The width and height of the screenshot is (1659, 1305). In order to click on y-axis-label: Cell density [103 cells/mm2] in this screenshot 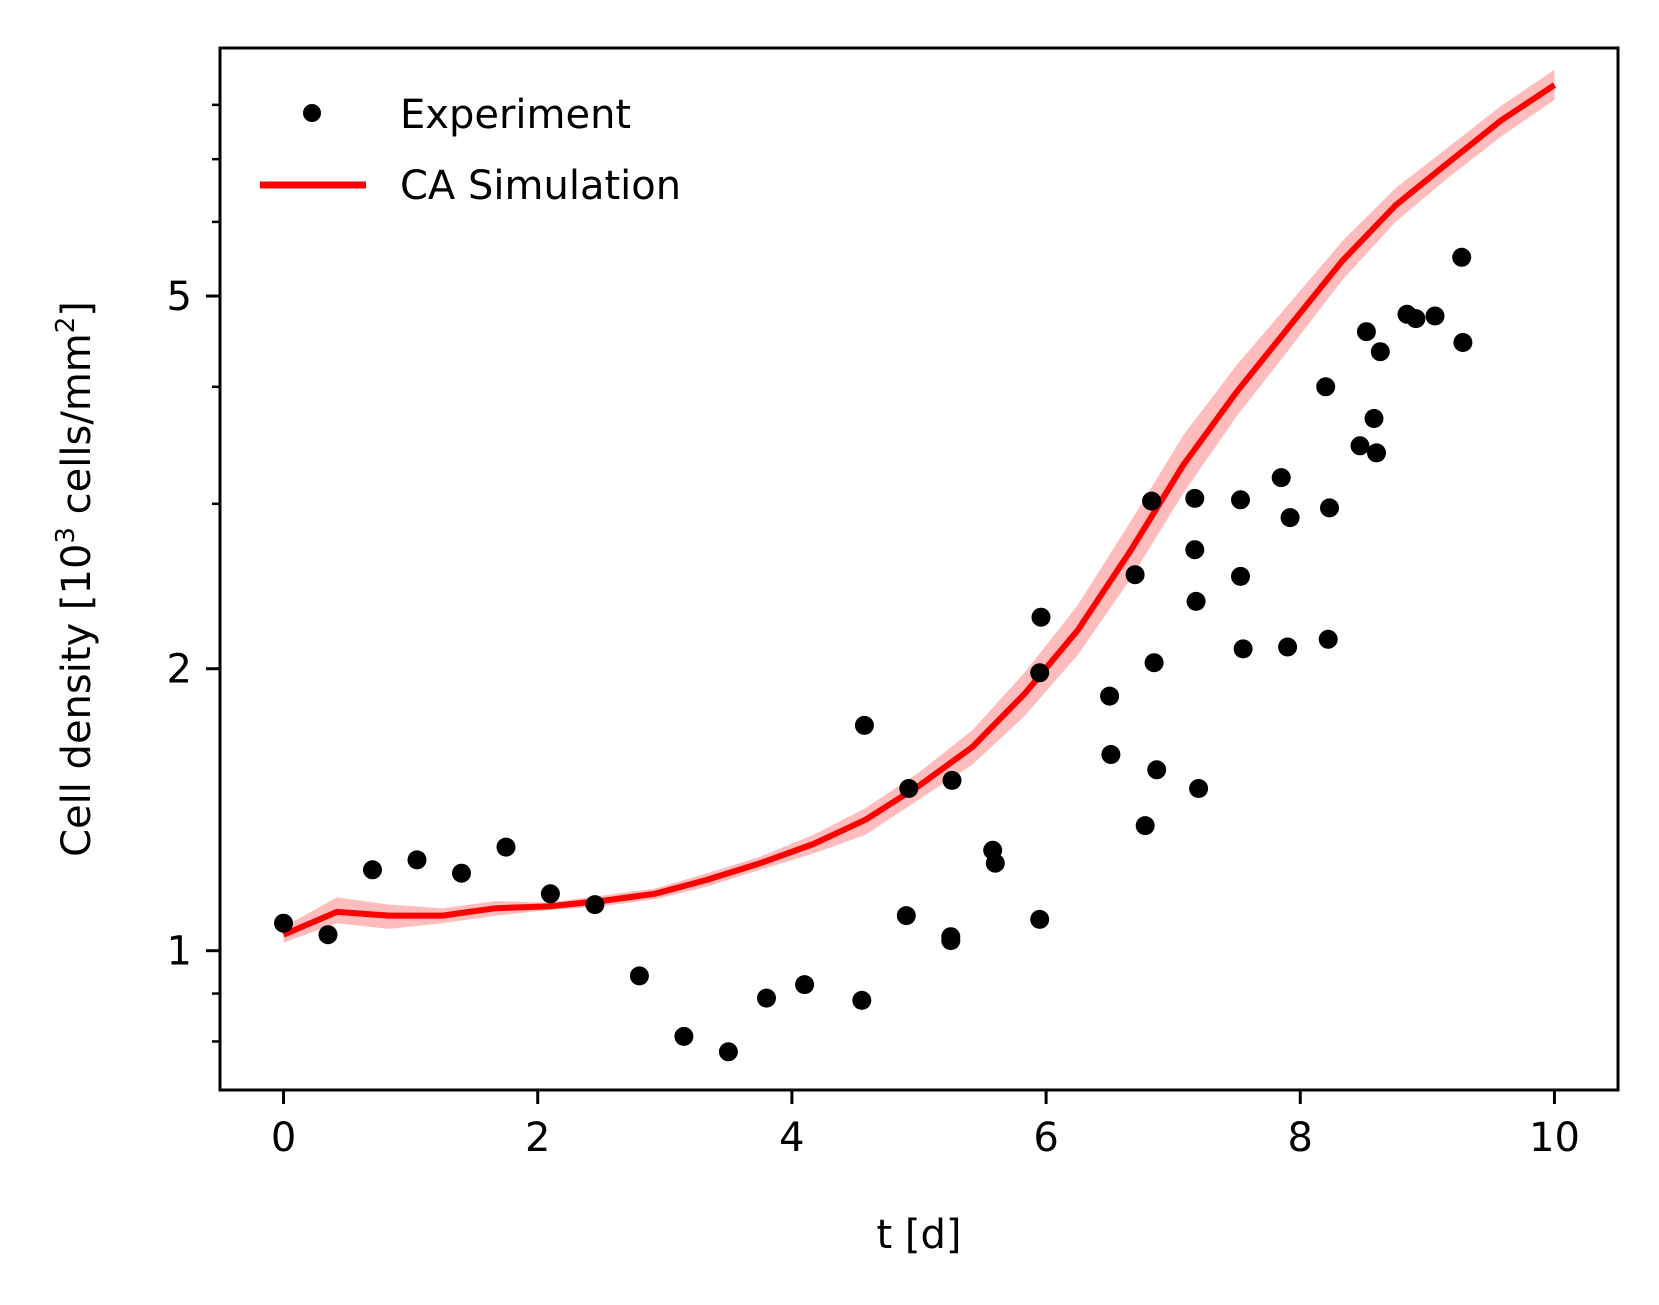, I will do `click(75, 579)`.